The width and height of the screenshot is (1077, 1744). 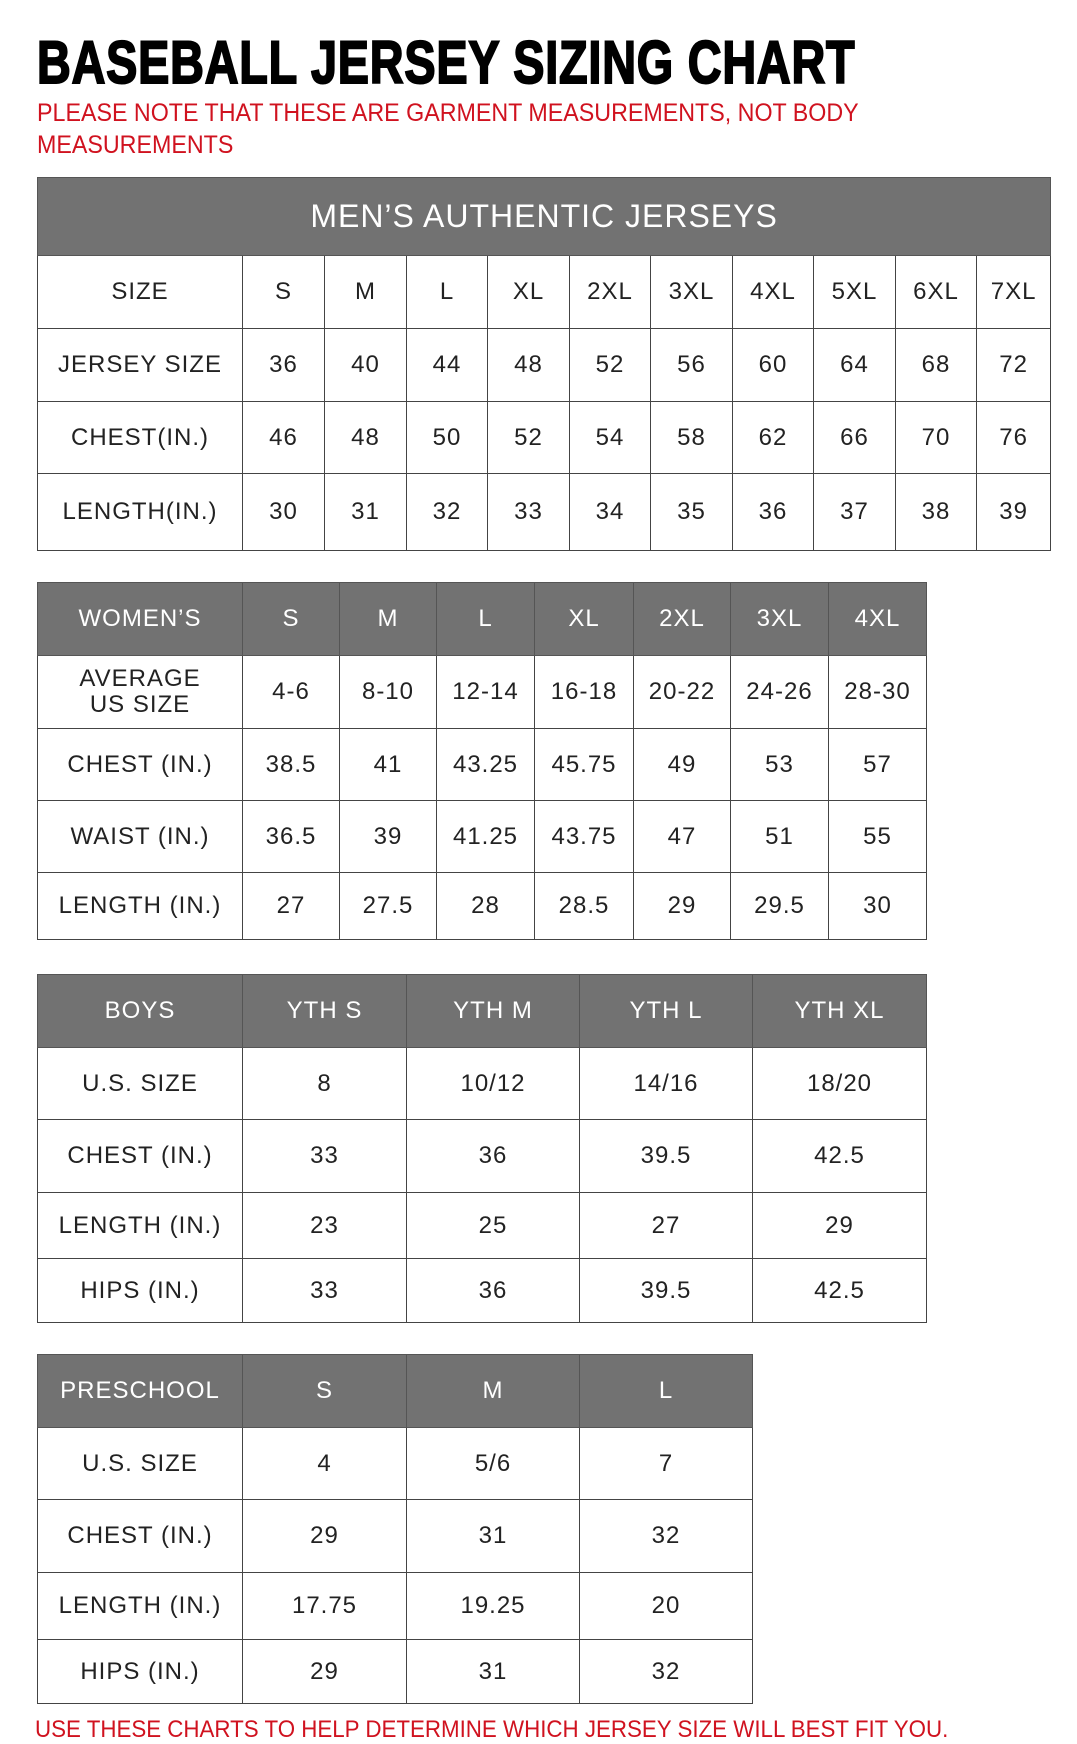 I want to click on size-header-cell: YTH S, so click(x=324, y=1011).